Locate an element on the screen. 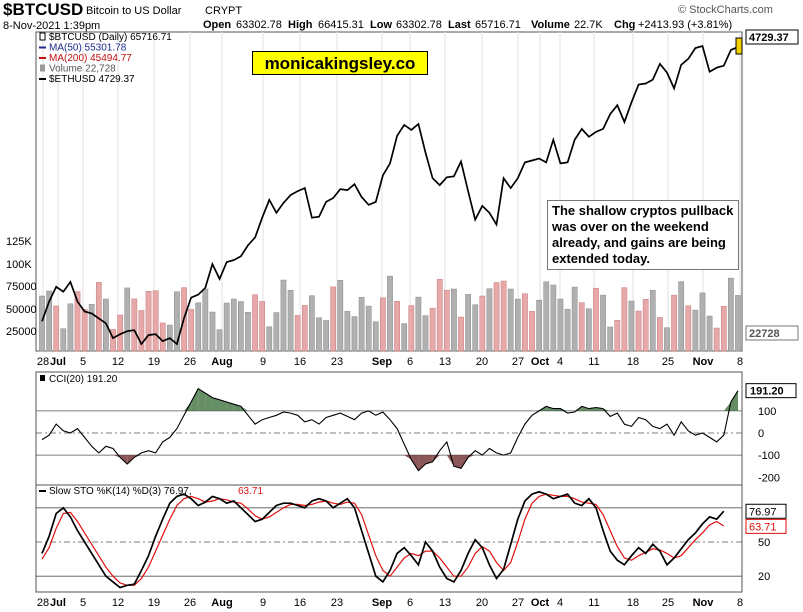  exchange: CRYPT is located at coordinates (224, 11).